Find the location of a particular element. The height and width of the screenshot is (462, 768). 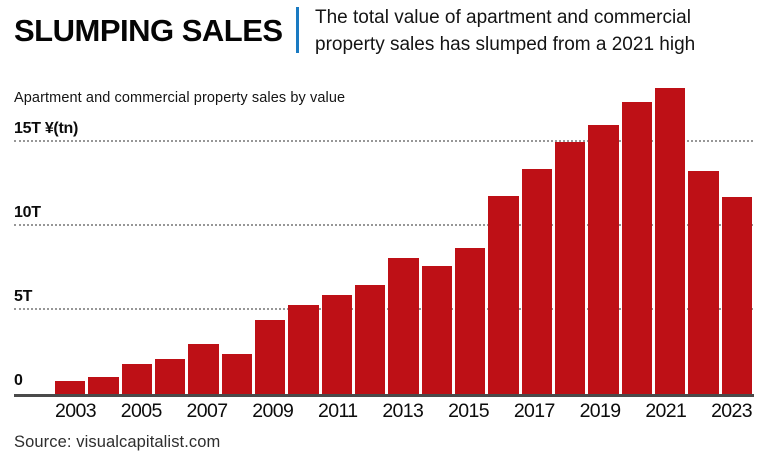

x-axis-label-2011: 2011 is located at coordinates (338, 411).